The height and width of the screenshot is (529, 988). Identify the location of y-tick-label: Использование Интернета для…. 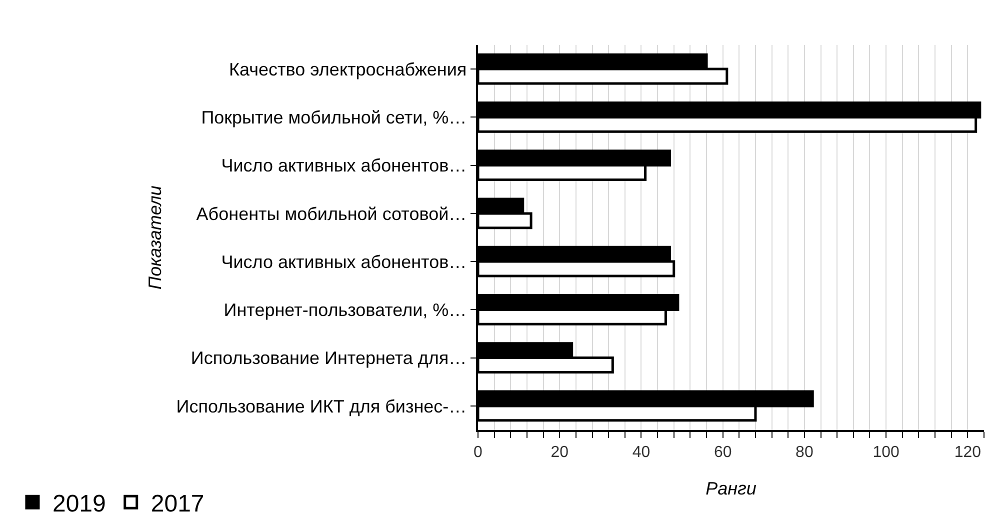
(328, 358).